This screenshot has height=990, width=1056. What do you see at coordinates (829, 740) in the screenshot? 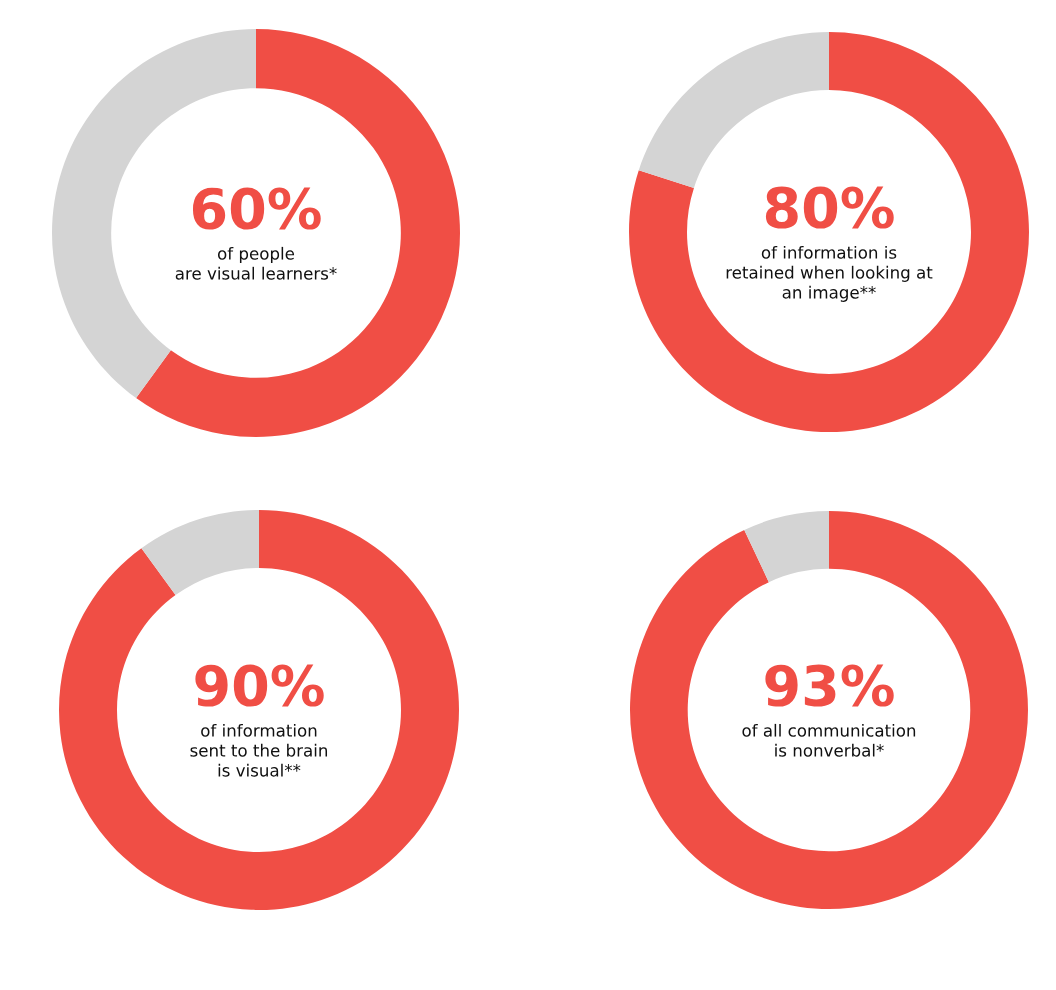
I see `text: of all communication is nonverbal*` at bounding box center [829, 740].